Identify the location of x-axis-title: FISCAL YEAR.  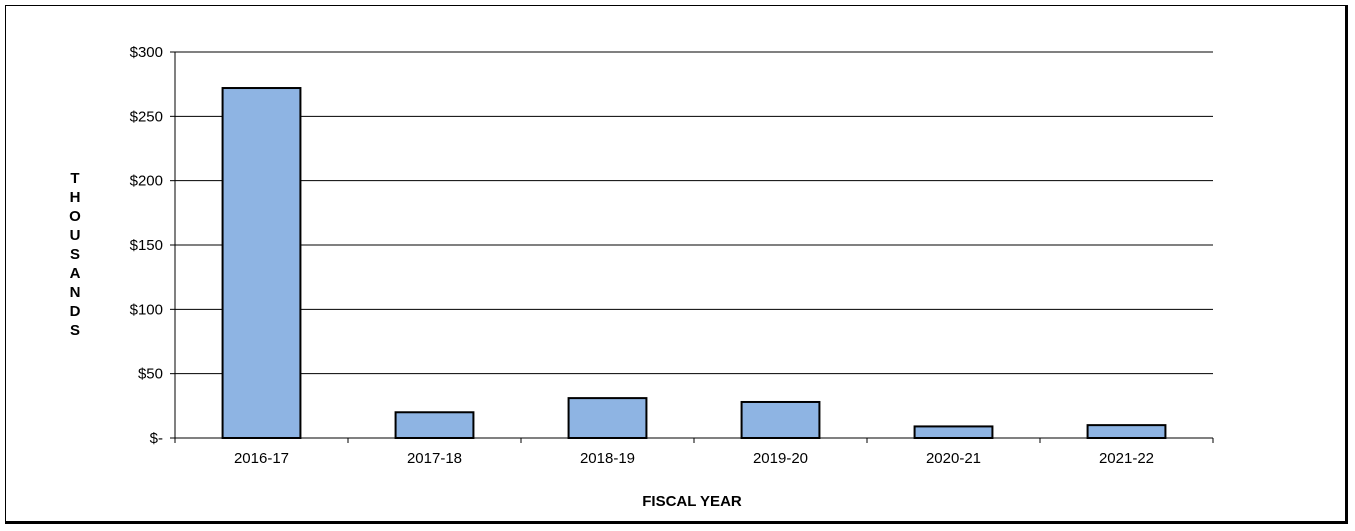
(692, 501).